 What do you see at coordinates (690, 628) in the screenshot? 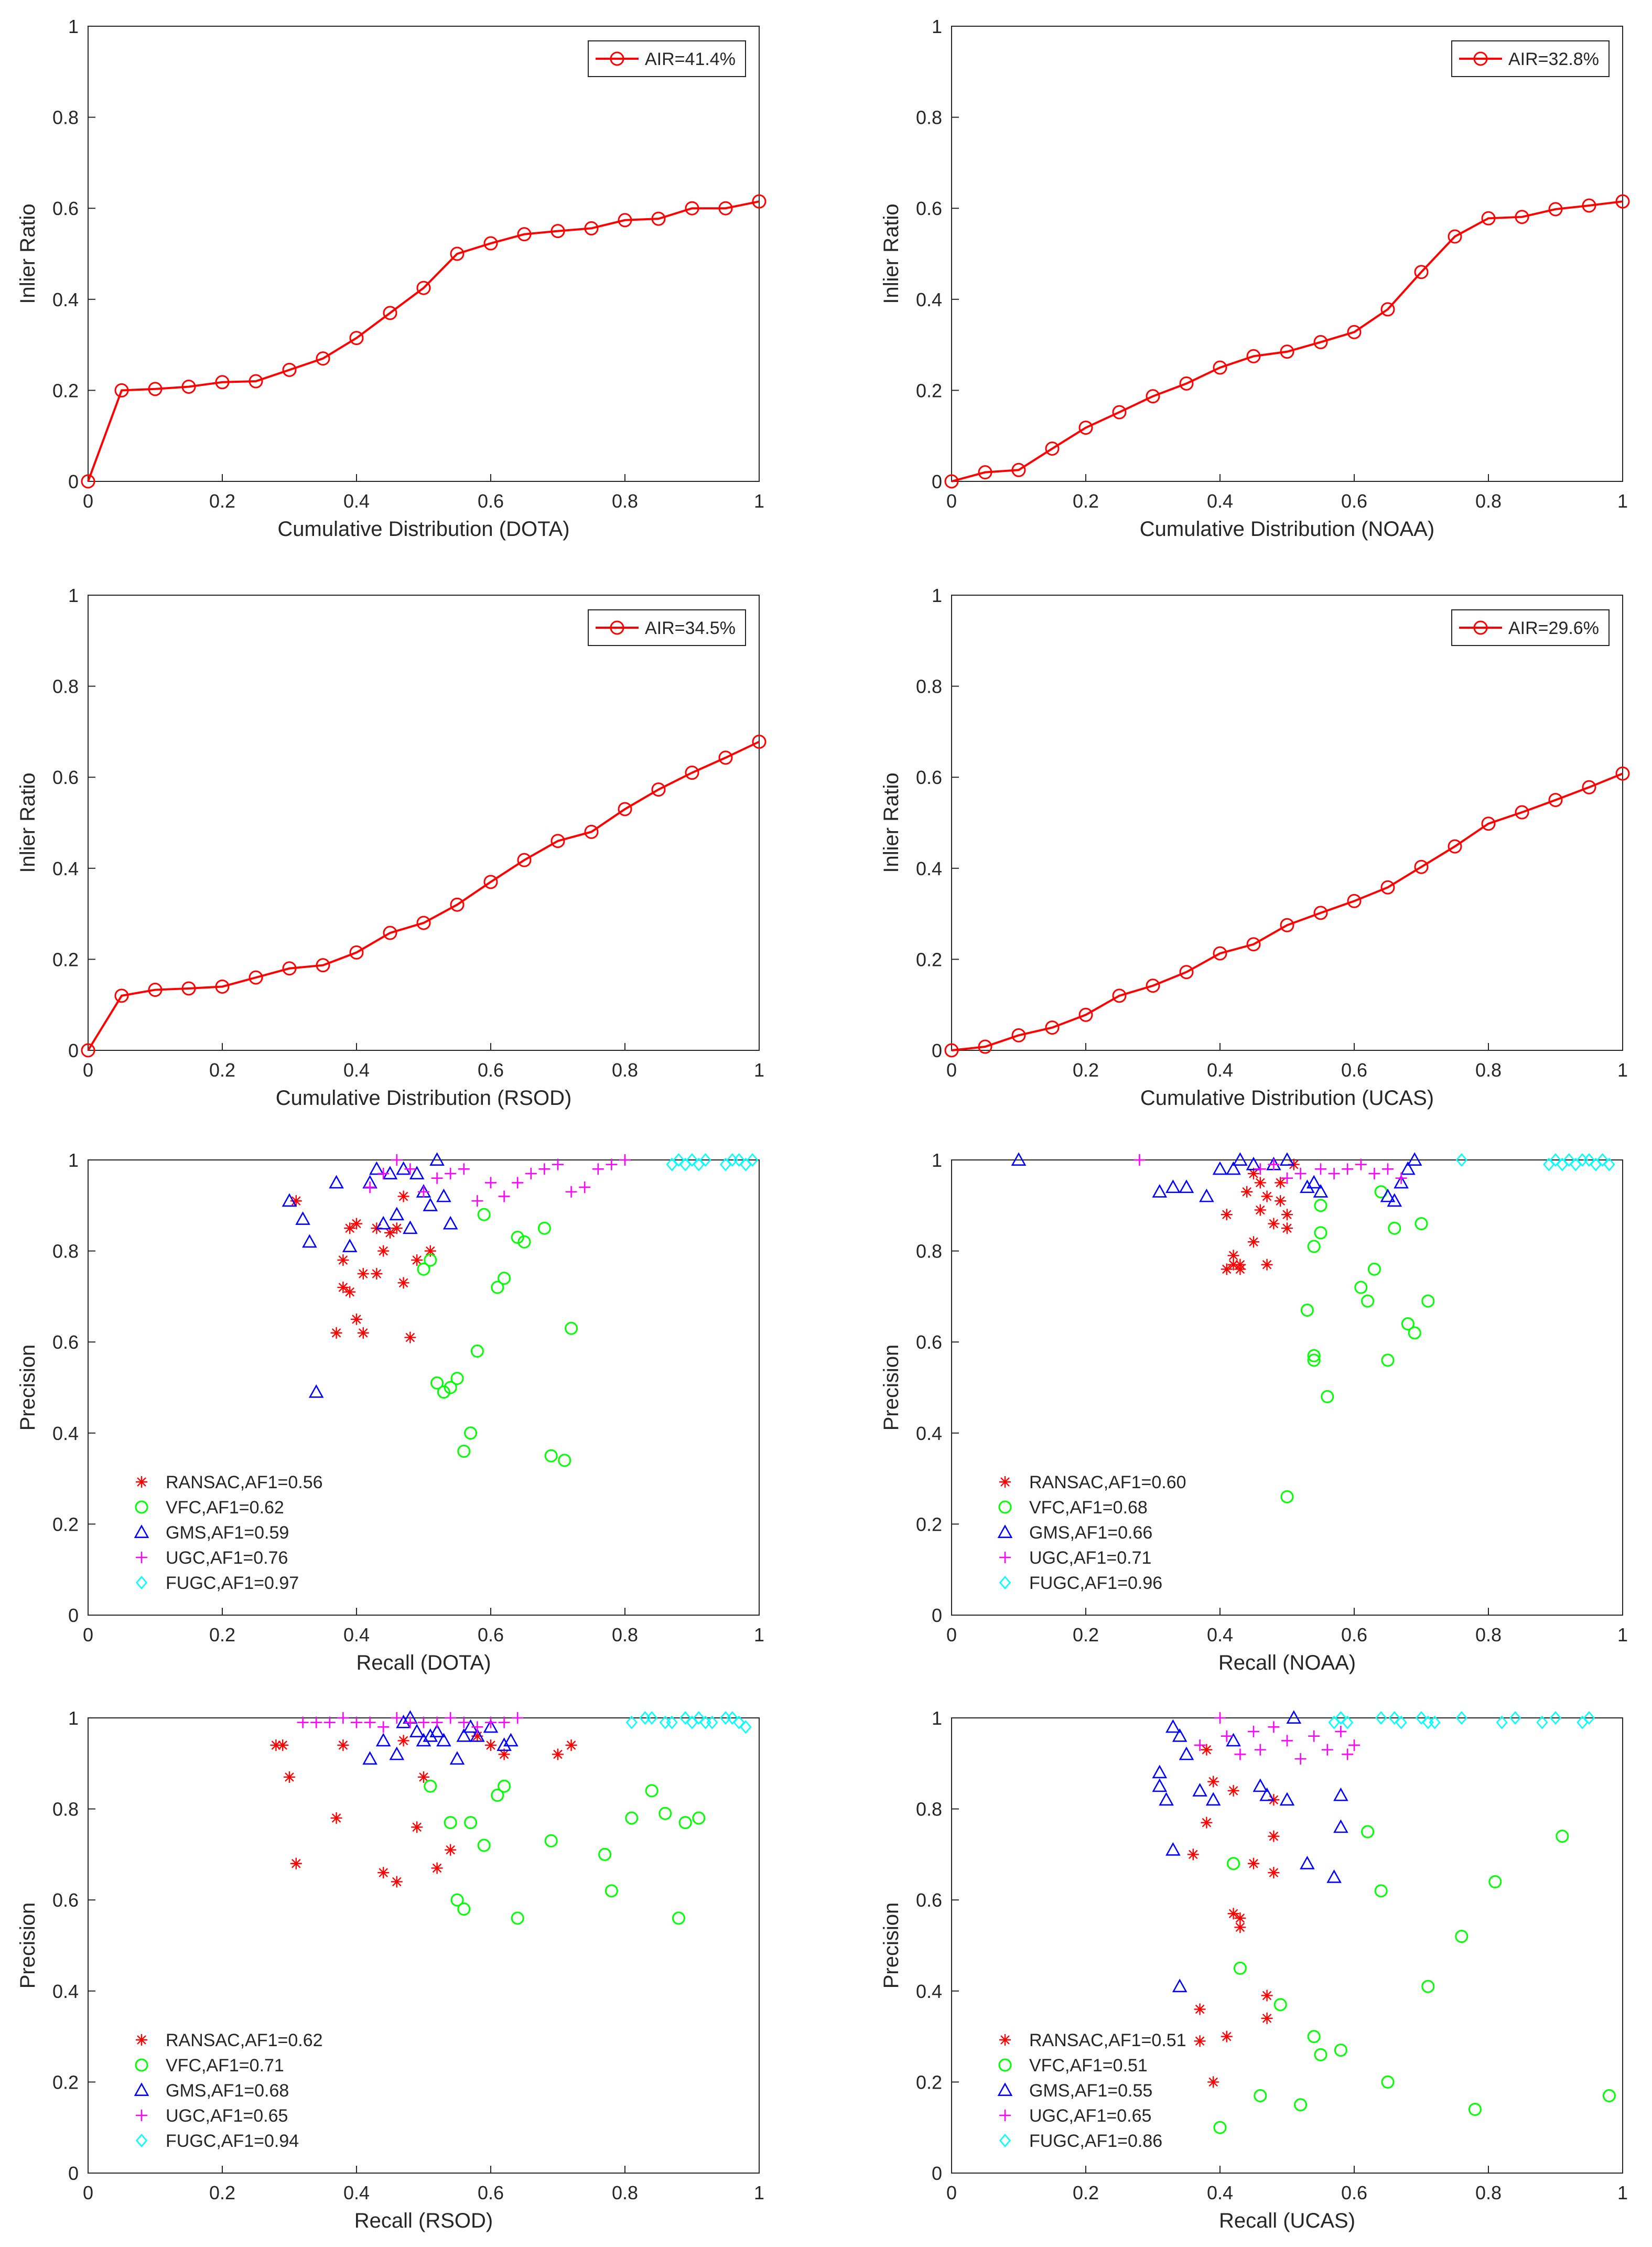
I see `legend-label: AIR=34.5%` at bounding box center [690, 628].